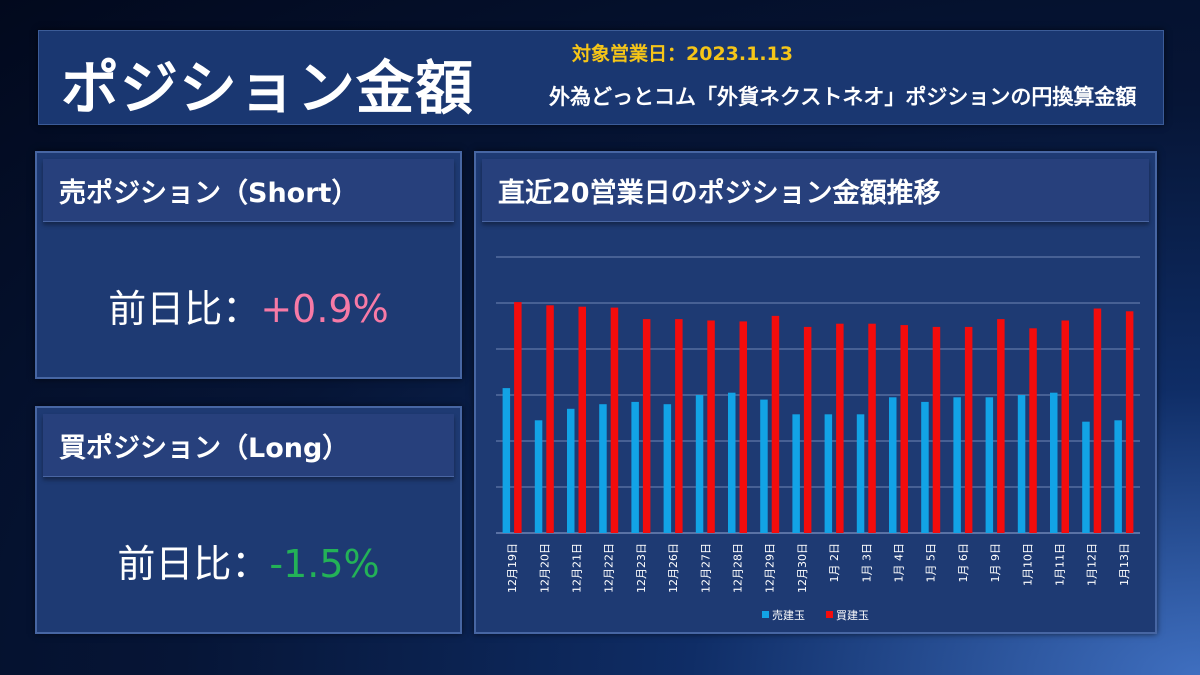  What do you see at coordinates (705, 568) in the screenshot?
I see `x-tick-label: 12月27日` at bounding box center [705, 568].